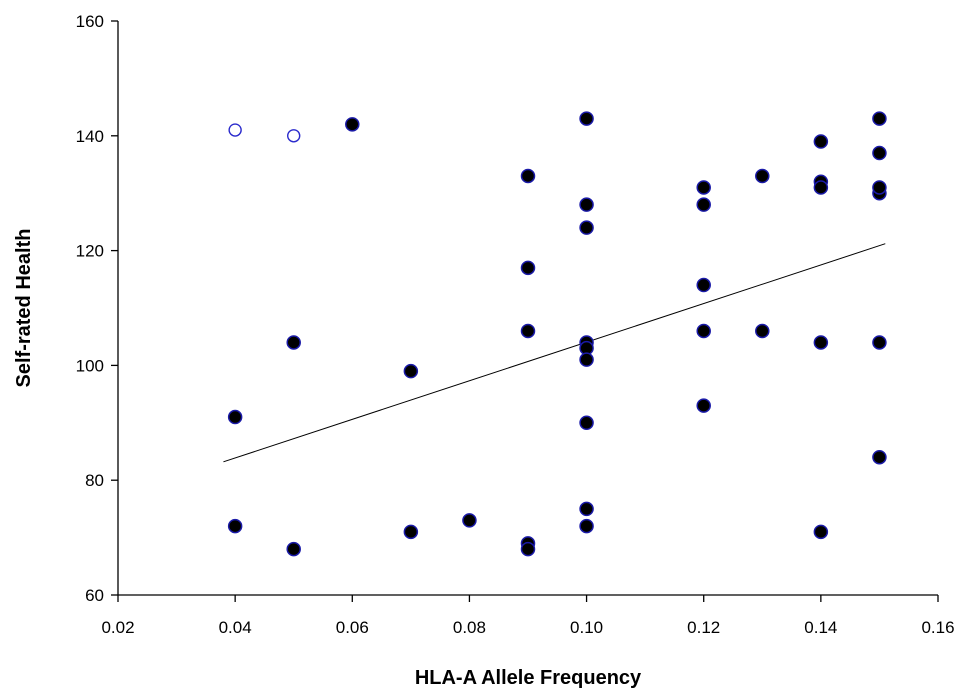 This screenshot has height=689, width=962. What do you see at coordinates (235, 627) in the screenshot?
I see `x-tick-label: 0.04` at bounding box center [235, 627].